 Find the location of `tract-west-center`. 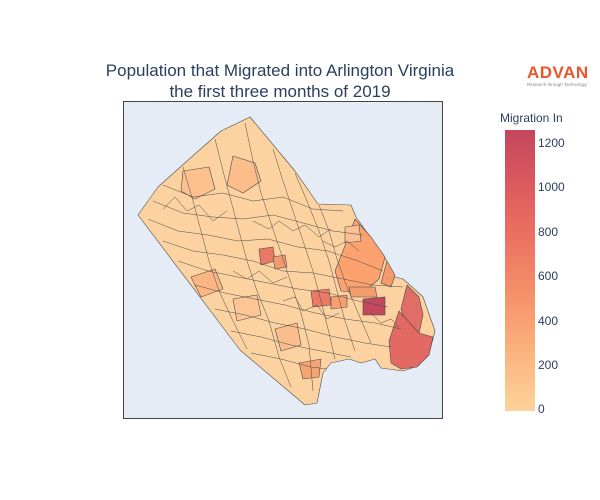

tract-west-center is located at coordinates (207, 283).